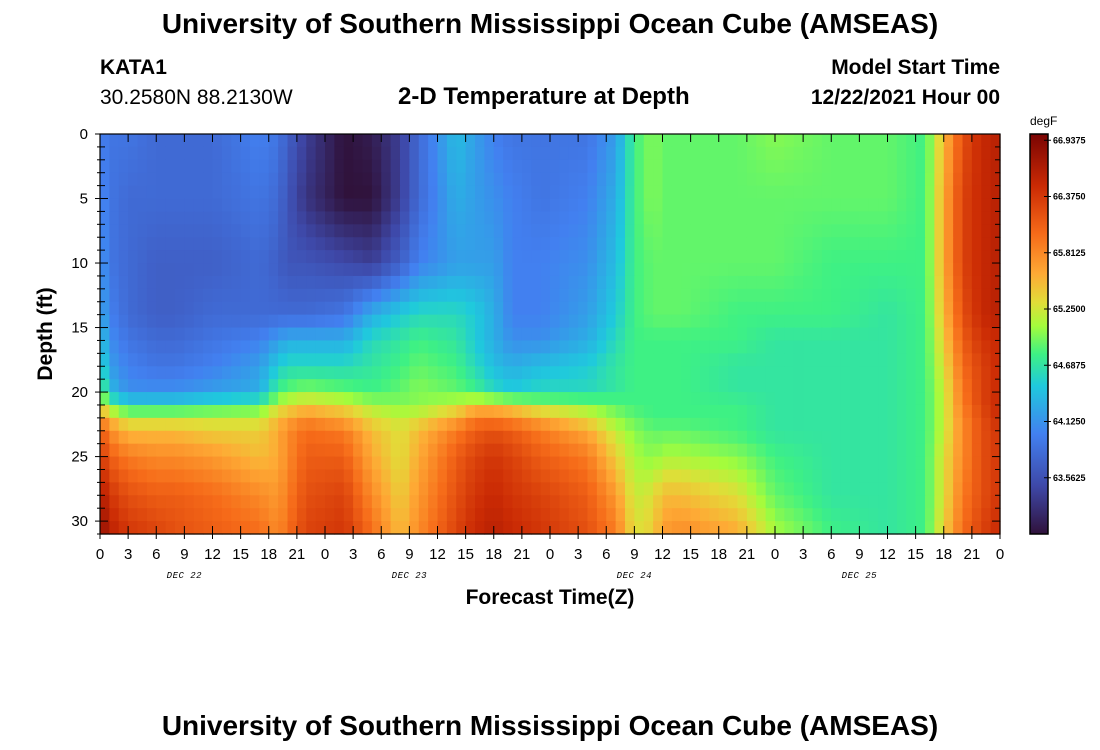  What do you see at coordinates (887, 554) in the screenshot?
I see `x-tick-label: 12` at bounding box center [887, 554].